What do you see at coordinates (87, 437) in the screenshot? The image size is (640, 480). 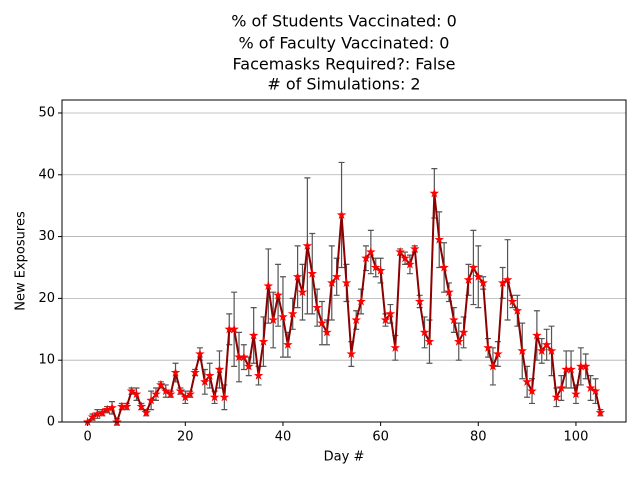 I see `x-tick-label: 0` at bounding box center [87, 437].